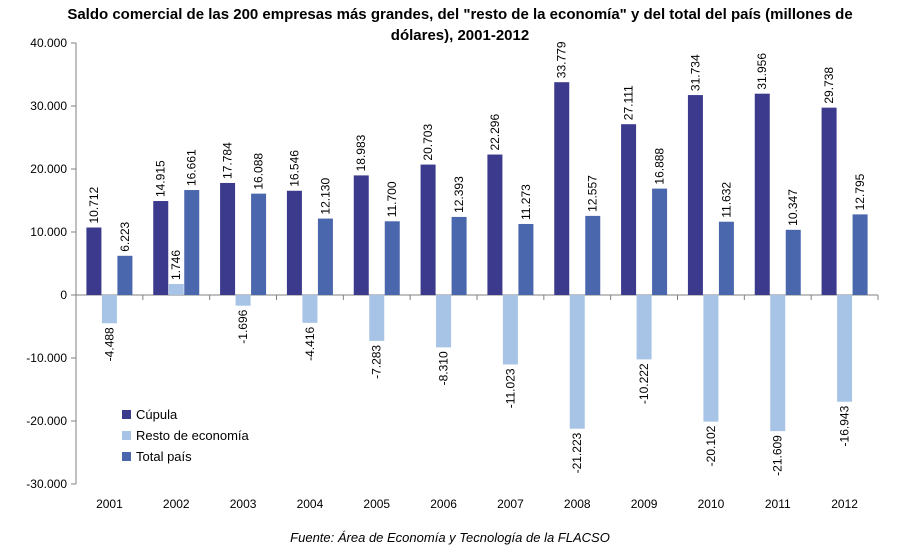  I want to click on x-tick-label: 2003, so click(243, 504).